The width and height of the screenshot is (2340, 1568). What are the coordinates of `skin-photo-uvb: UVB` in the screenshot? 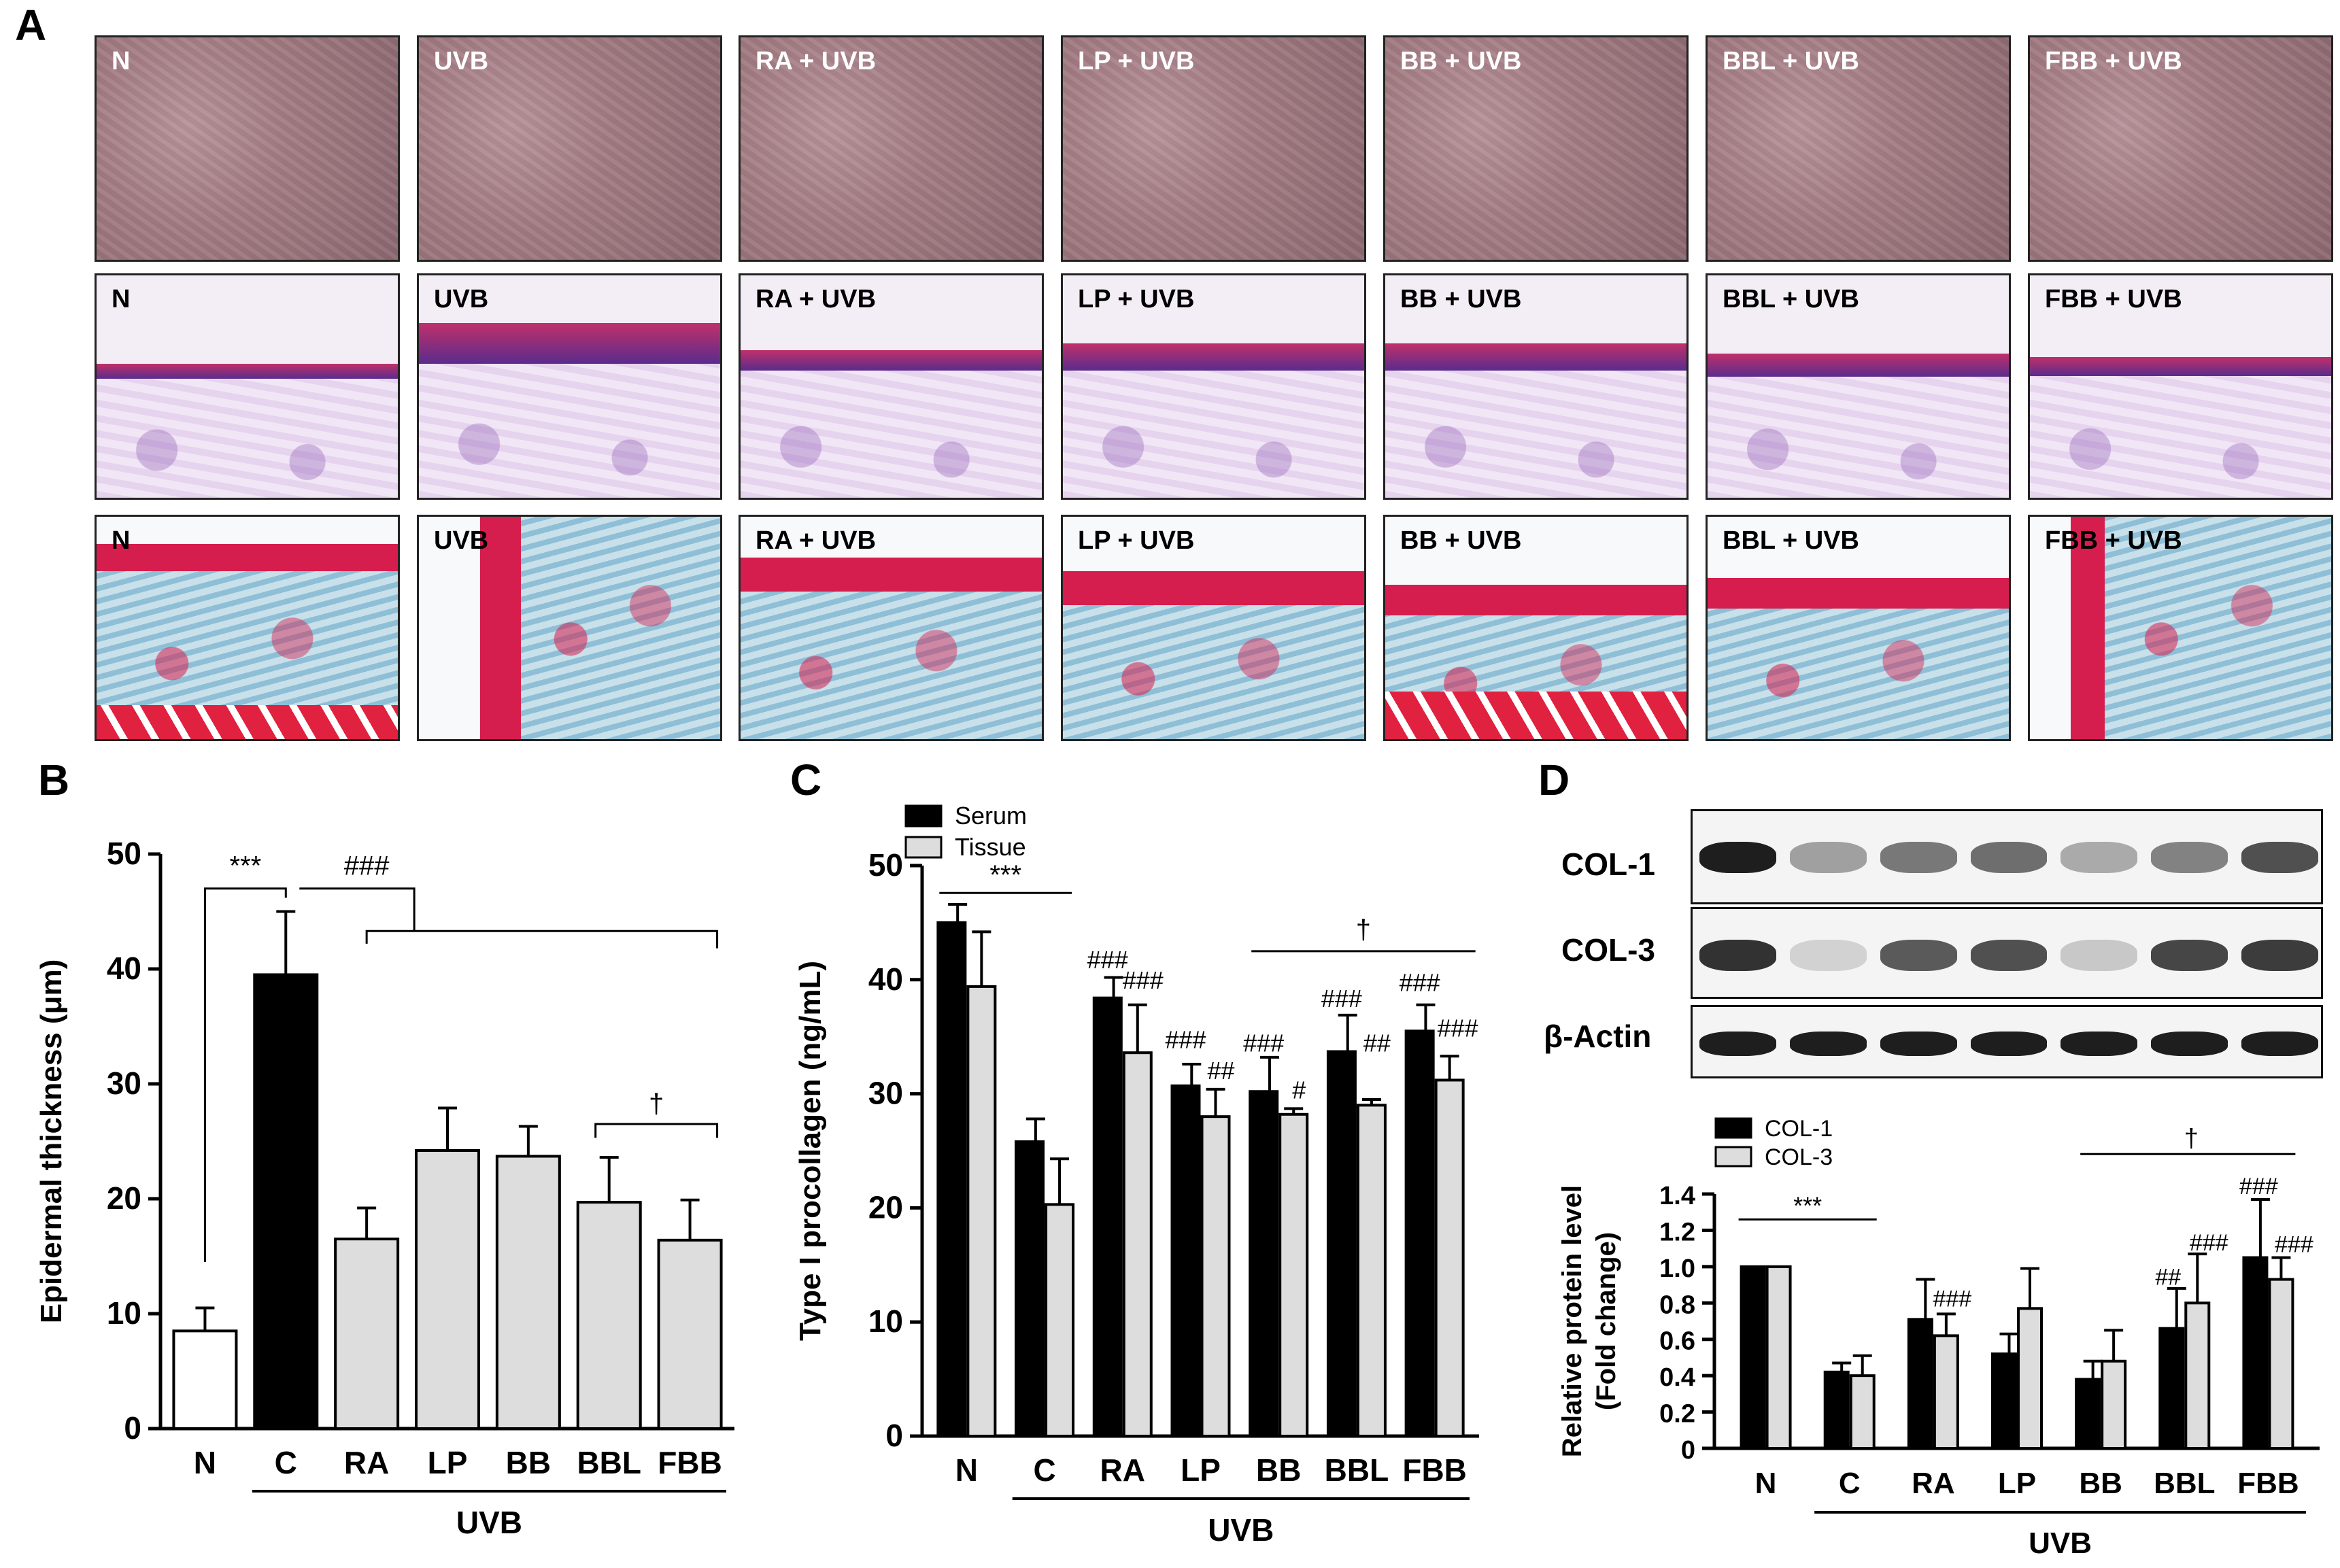 It's located at (569, 148).